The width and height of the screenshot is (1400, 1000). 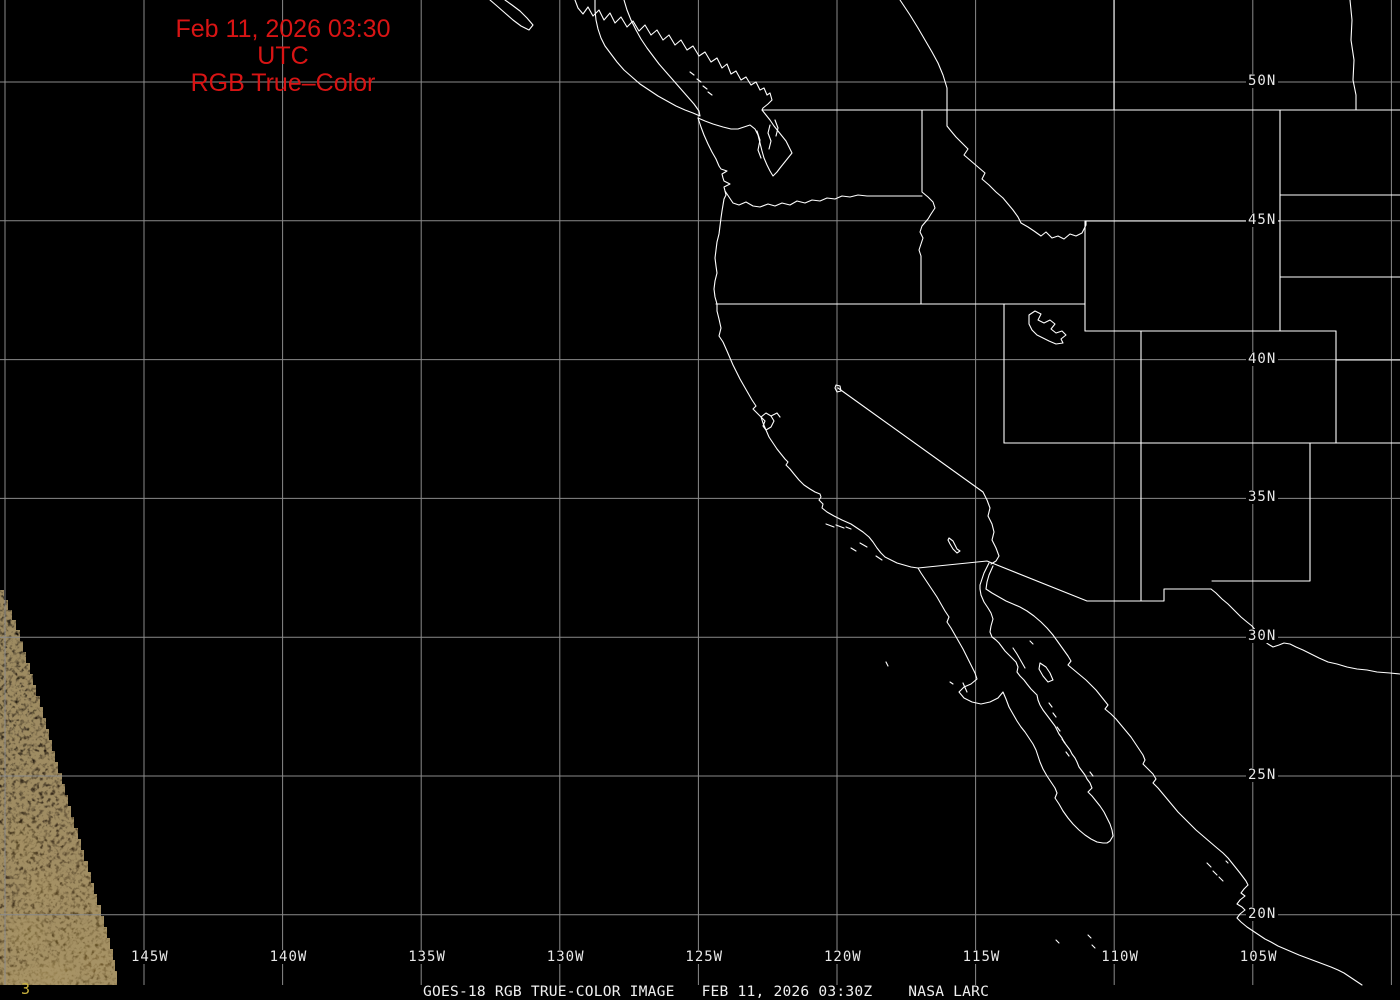 What do you see at coordinates (1174, 787) in the screenshot?
I see `mexico-mainland-coast` at bounding box center [1174, 787].